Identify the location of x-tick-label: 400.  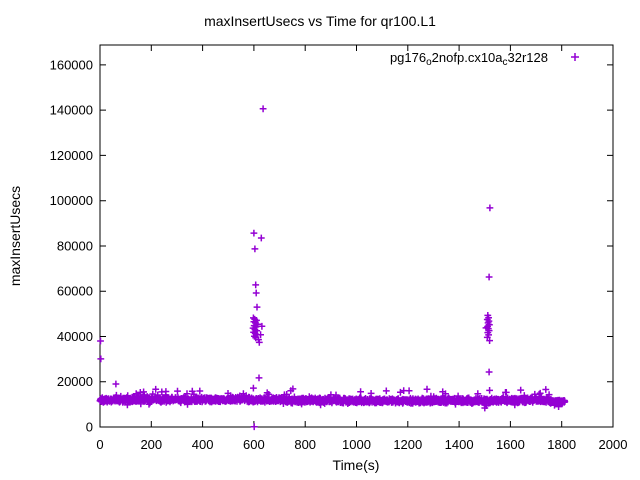
(203, 444).